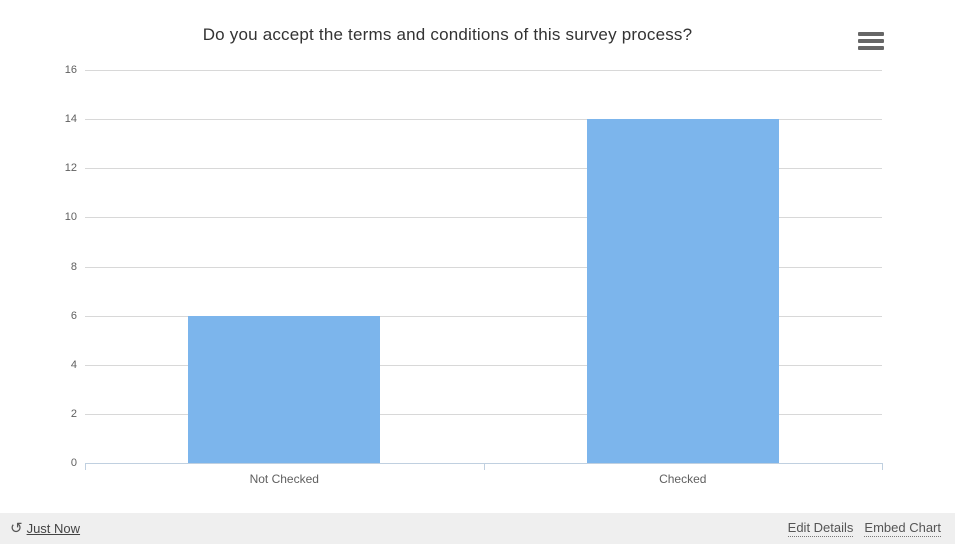 This screenshot has width=955, height=544. I want to click on refresh-timestamp-link: ↺ Just Now, so click(45, 527).